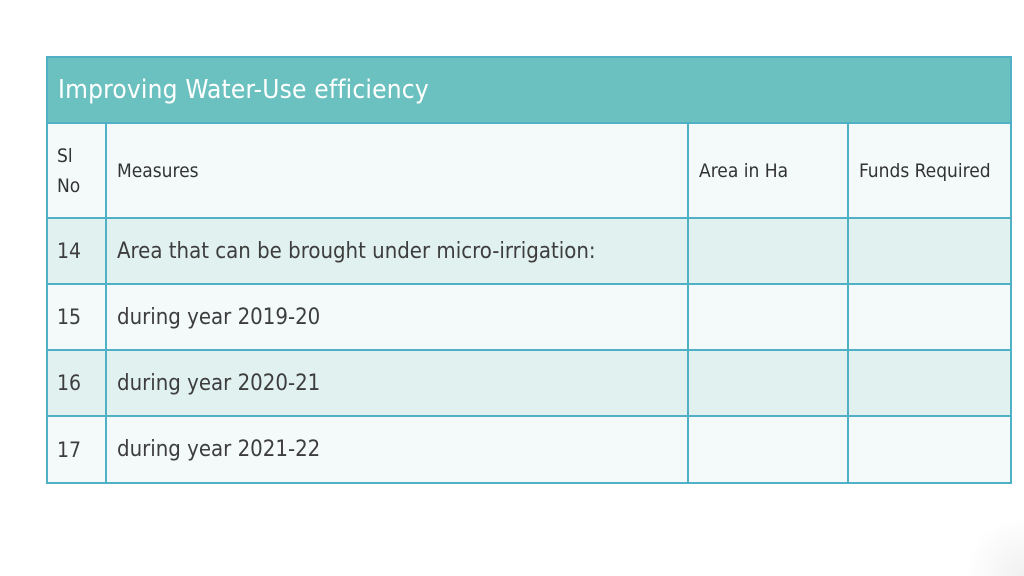 Image resolution: width=1024 pixels, height=576 pixels. What do you see at coordinates (929, 171) in the screenshot?
I see `header-funds: Funds Required` at bounding box center [929, 171].